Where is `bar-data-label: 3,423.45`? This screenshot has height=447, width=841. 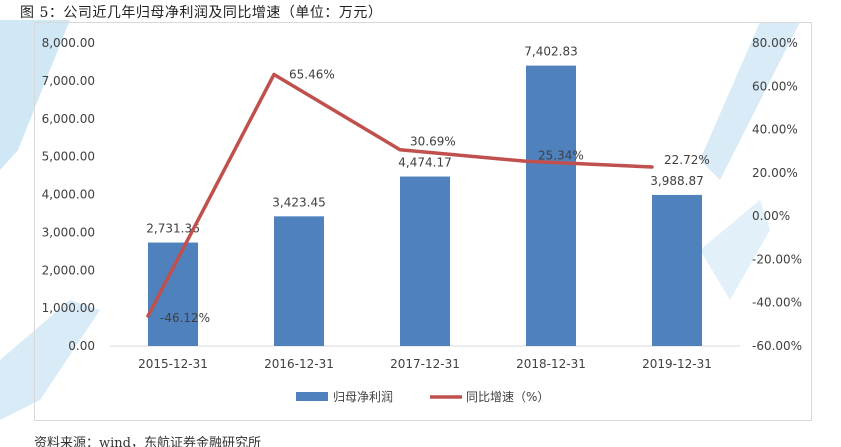
bar-data-label: 3,423.45 is located at coordinates (298, 202).